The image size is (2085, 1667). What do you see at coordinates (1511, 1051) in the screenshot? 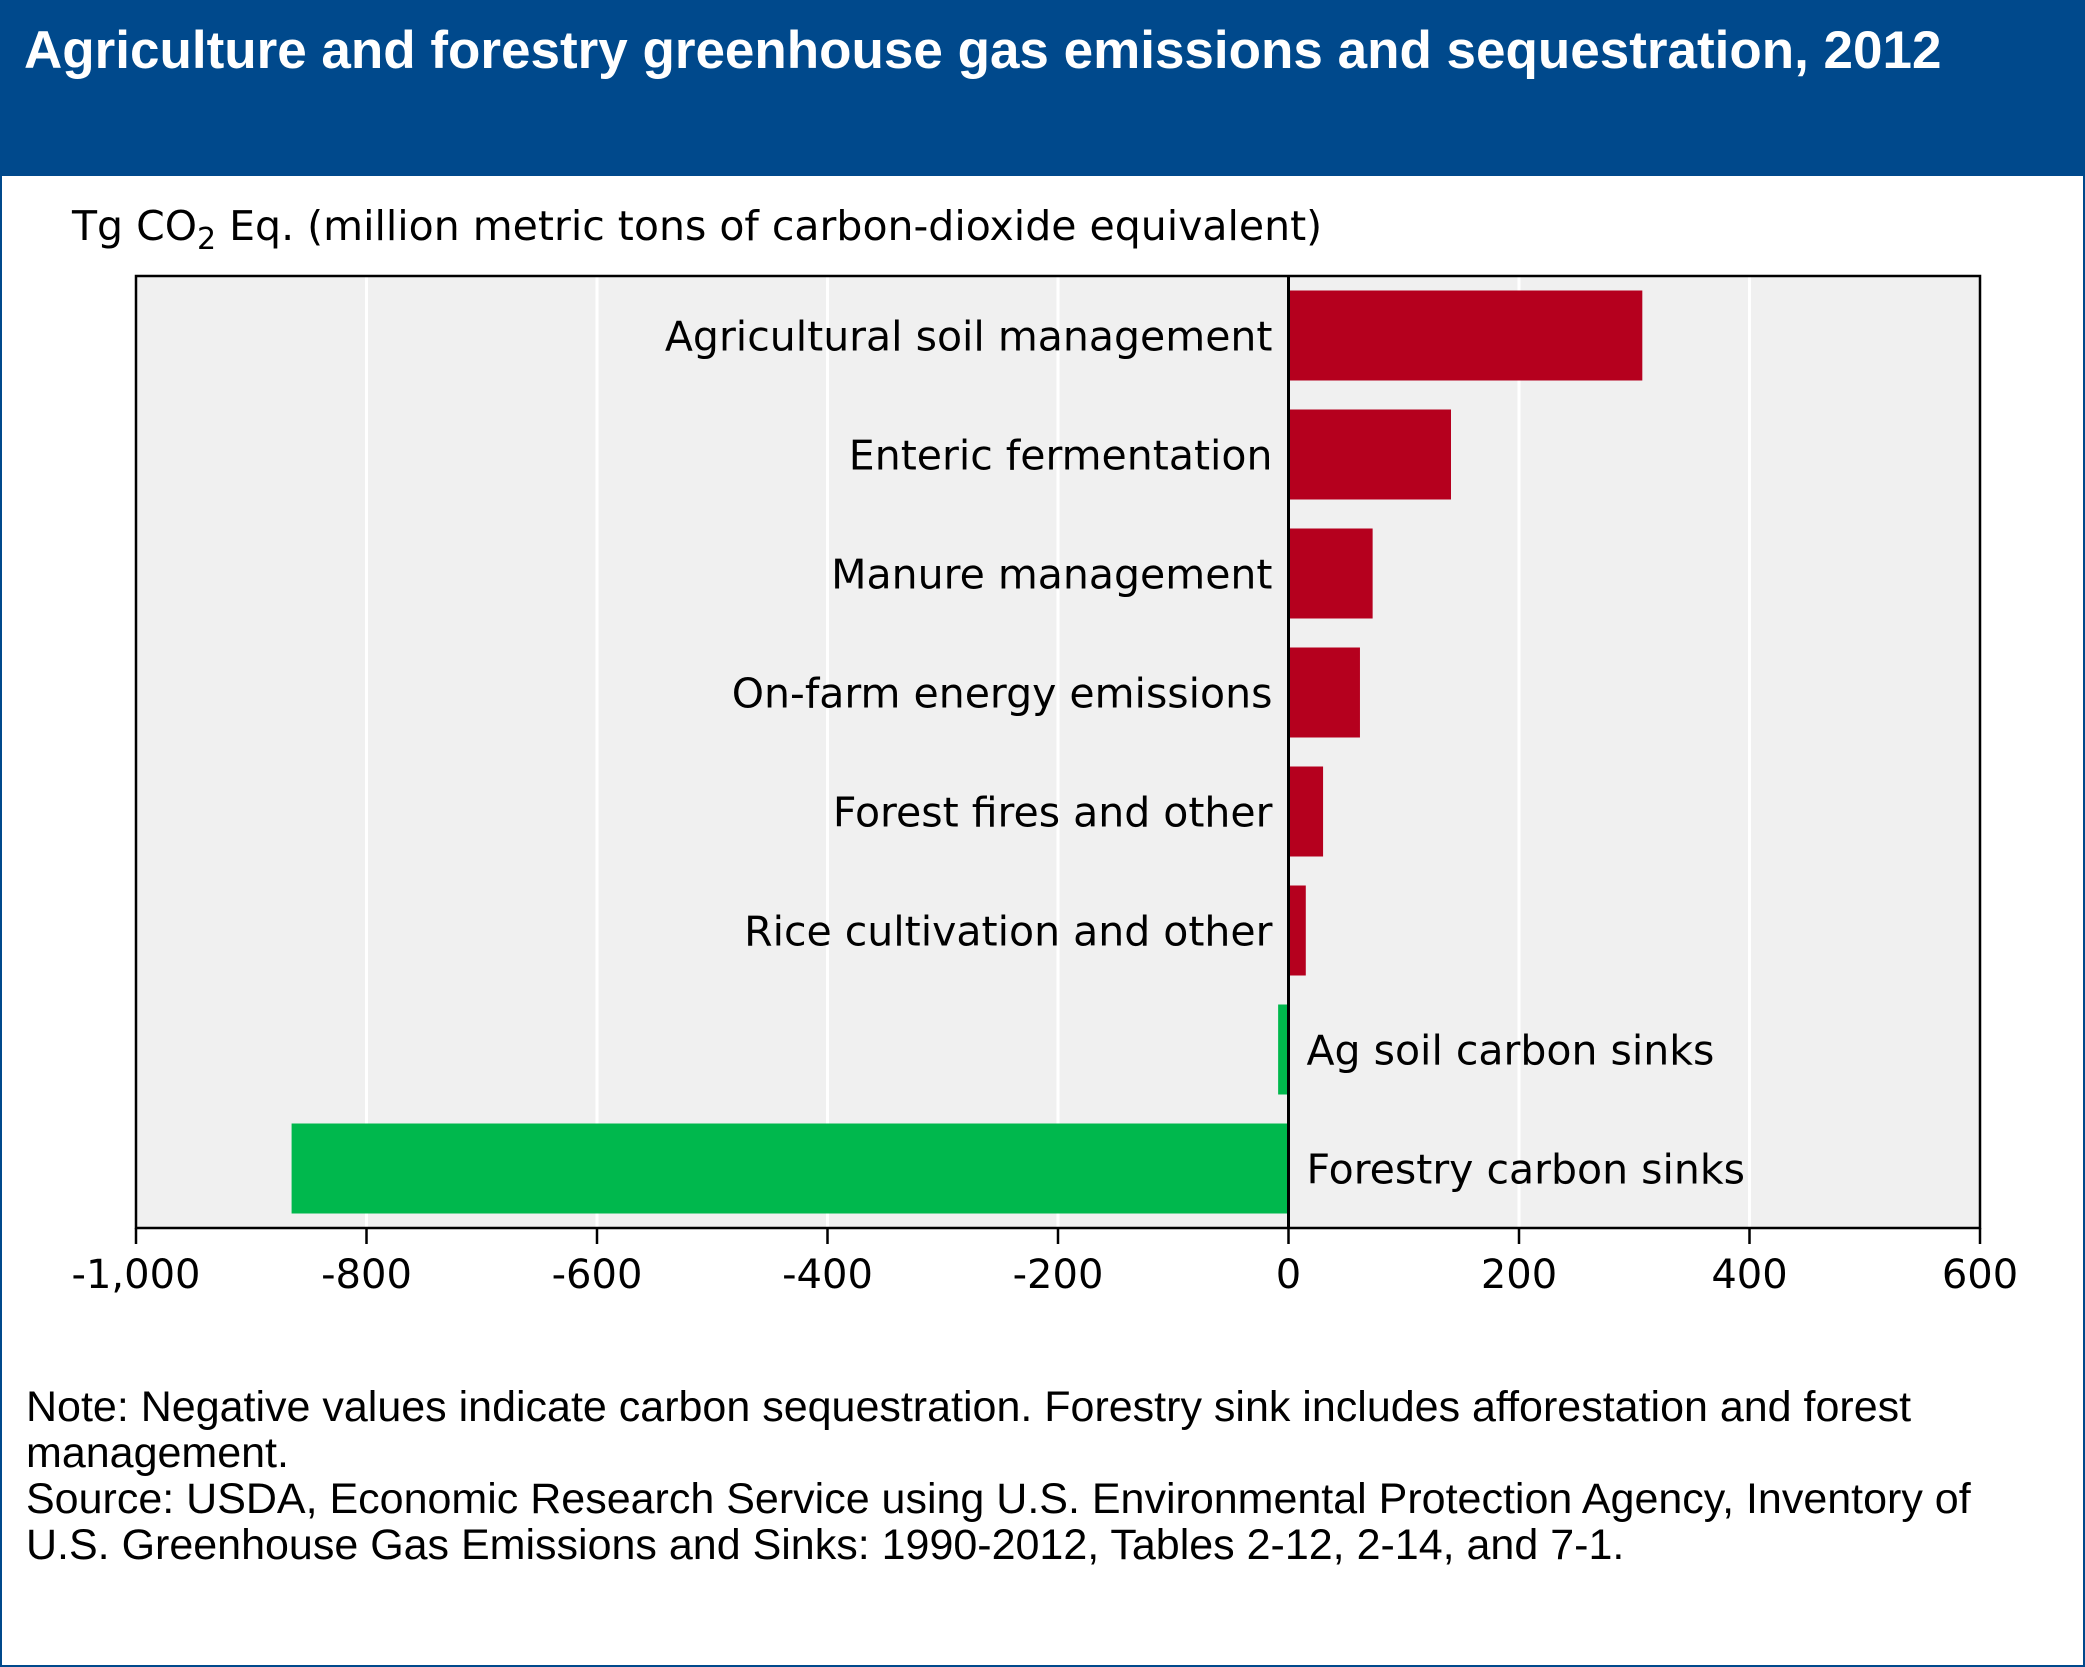
I see `category-label: Ag soil carbon sinks` at bounding box center [1511, 1051].